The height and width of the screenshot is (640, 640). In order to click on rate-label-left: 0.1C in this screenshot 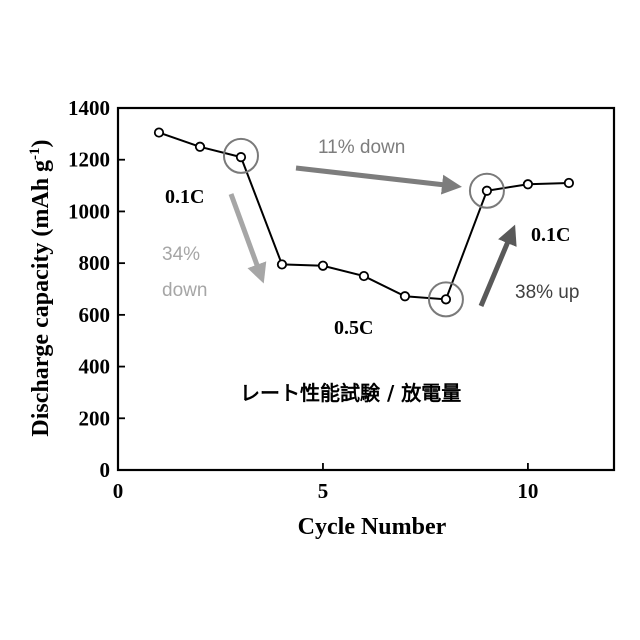, I will do `click(184, 197)`.